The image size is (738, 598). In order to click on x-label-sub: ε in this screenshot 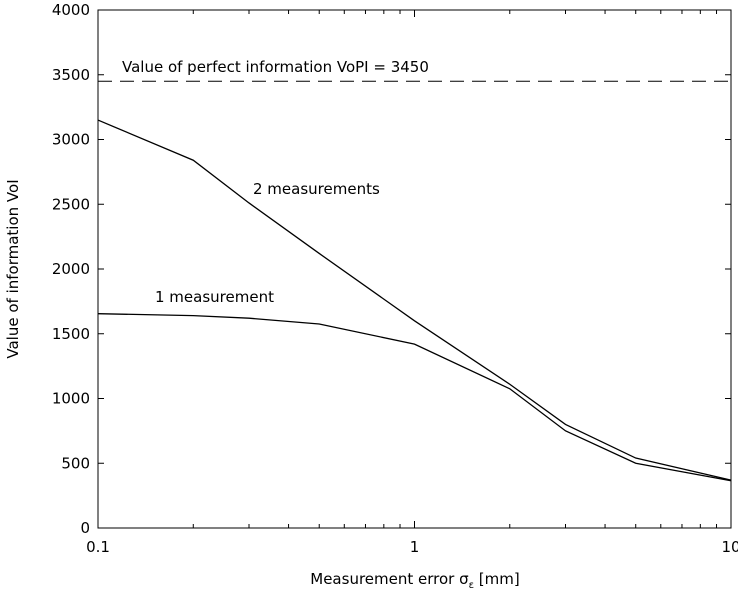, I will do `click(471, 585)`.